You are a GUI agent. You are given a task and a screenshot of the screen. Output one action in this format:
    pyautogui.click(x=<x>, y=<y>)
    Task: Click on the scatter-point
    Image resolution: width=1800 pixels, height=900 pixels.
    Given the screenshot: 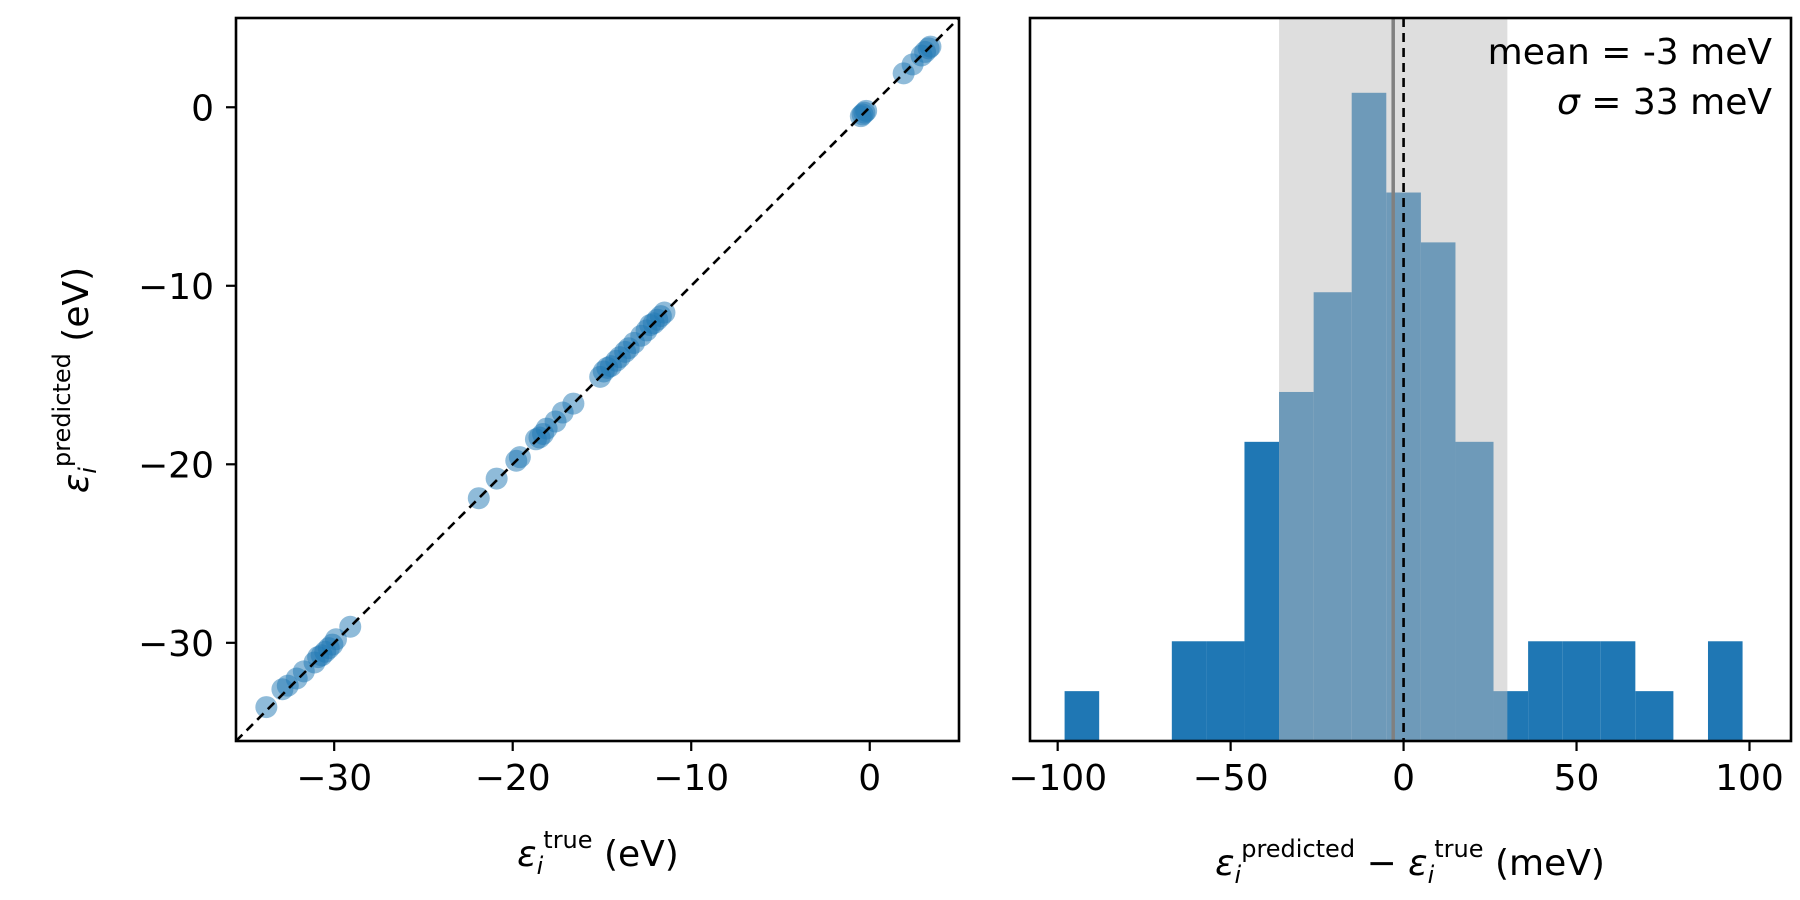 What is the action you would take?
    pyautogui.click(x=266, y=707)
    